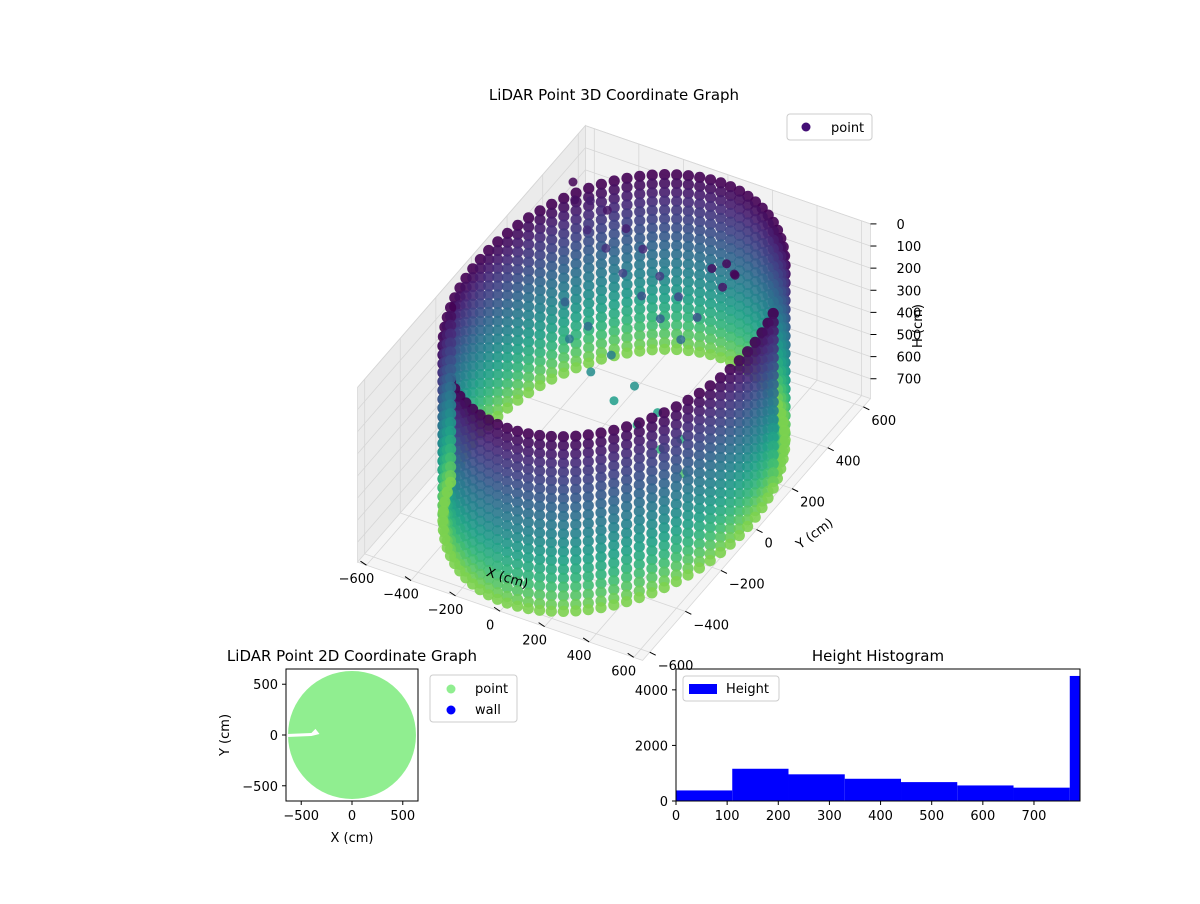 Image resolution: width=1200 pixels, height=904 pixels. I want to click on histogram-bar, so click(704, 795).